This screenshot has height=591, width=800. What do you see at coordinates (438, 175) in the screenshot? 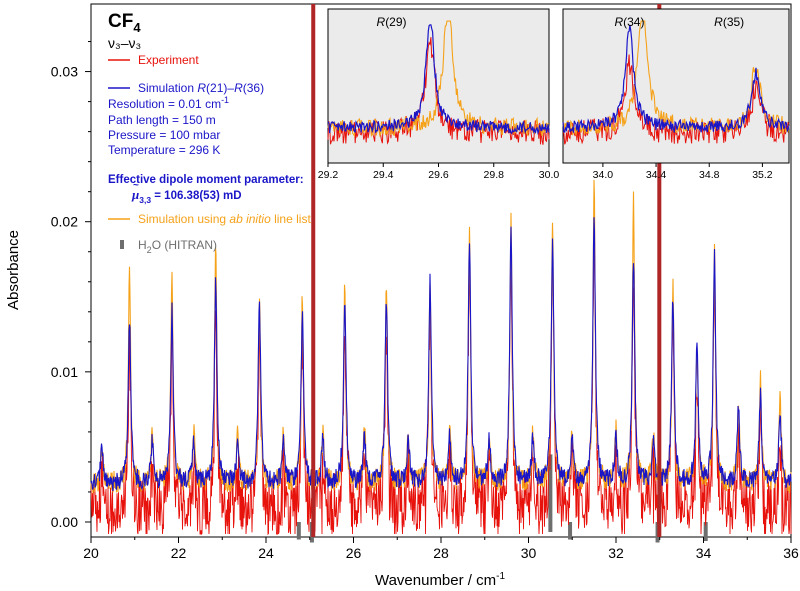
I see `inset-tick-label-0-2: 29.6` at bounding box center [438, 175].